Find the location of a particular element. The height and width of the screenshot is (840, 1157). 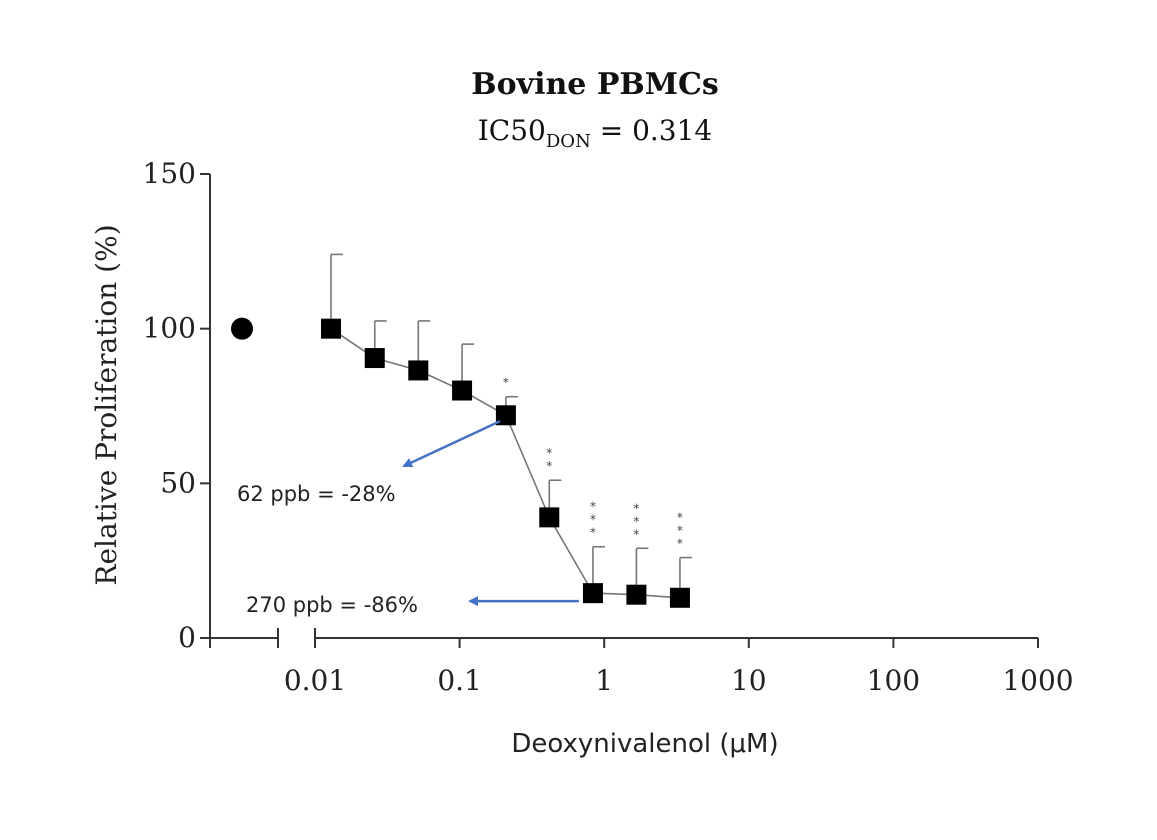

series-line is located at coordinates (505, 463).